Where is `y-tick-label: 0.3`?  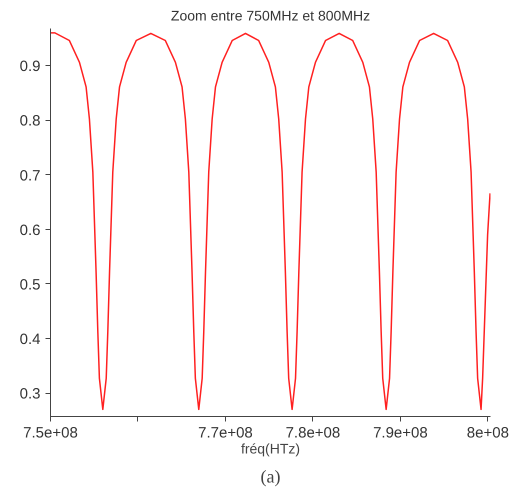 y-tick-label: 0.3 is located at coordinates (30, 394).